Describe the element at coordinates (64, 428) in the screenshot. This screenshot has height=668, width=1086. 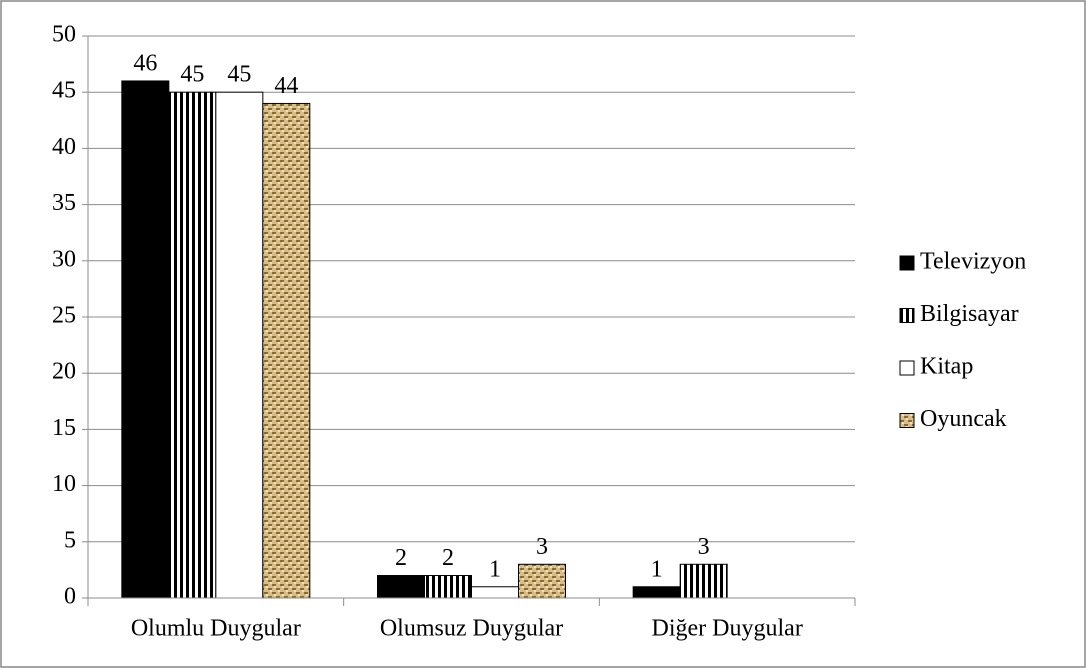
I see `y-tick-label: 15` at that location.